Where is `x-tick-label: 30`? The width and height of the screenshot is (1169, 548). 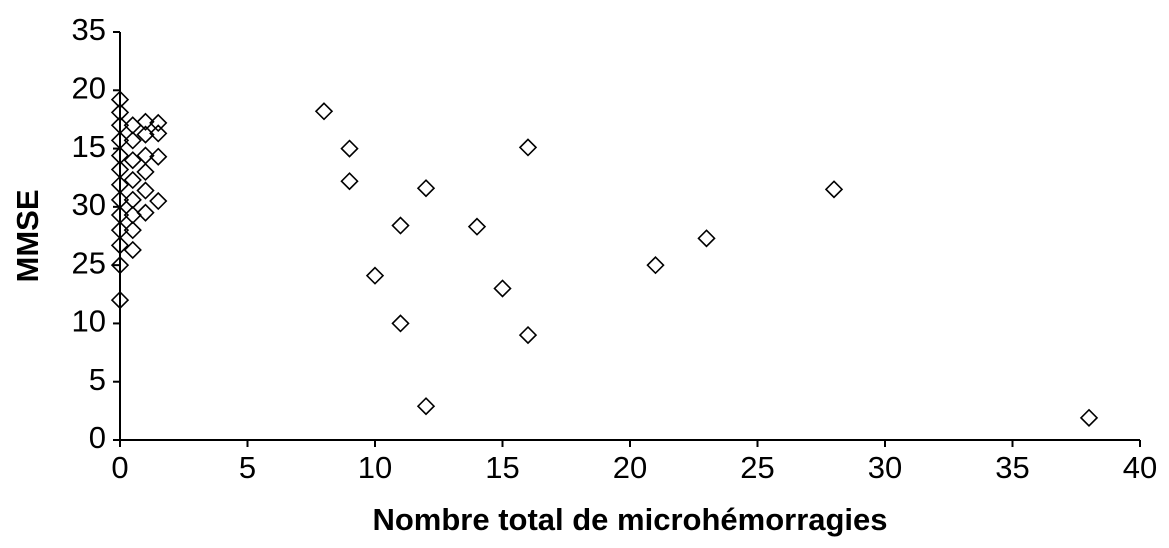 x-tick-label: 30 is located at coordinates (885, 467).